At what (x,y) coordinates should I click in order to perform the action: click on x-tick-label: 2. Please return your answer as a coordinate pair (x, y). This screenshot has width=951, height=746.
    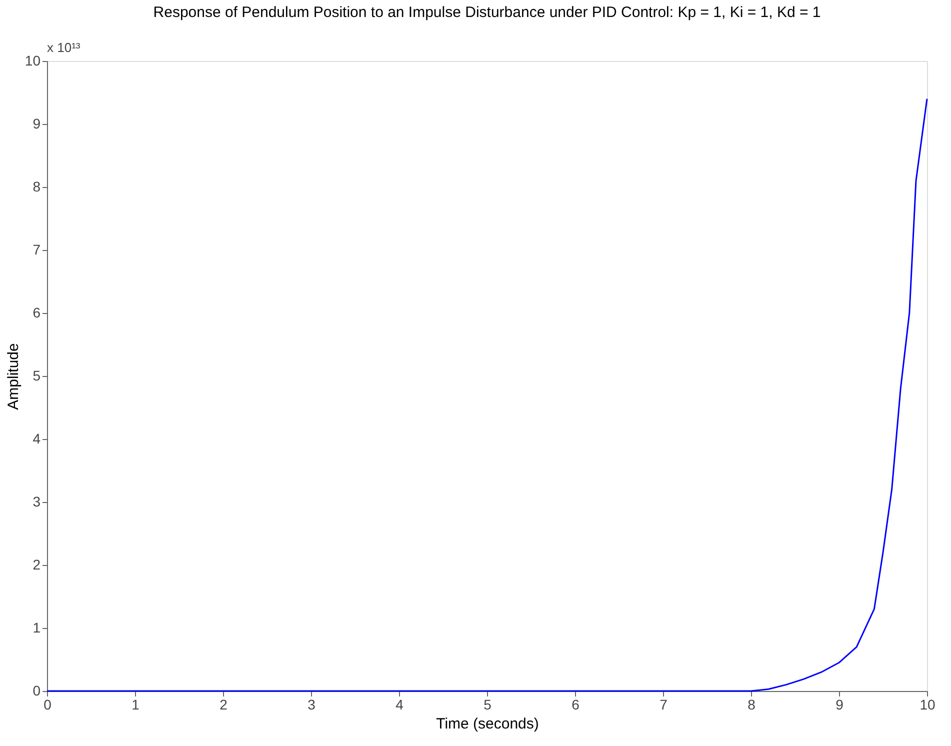
    Looking at the image, I should click on (224, 704).